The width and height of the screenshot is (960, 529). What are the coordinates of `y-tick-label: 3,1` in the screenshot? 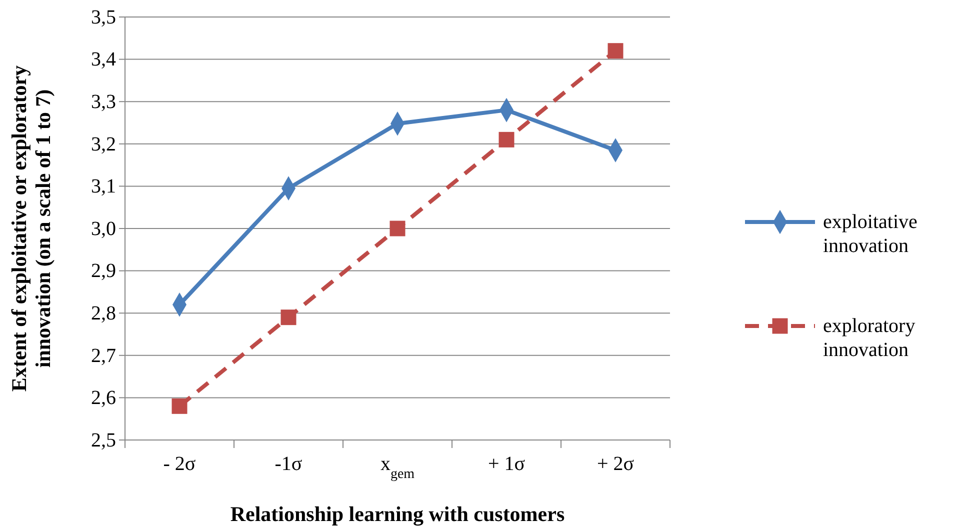 It's located at (103, 187).